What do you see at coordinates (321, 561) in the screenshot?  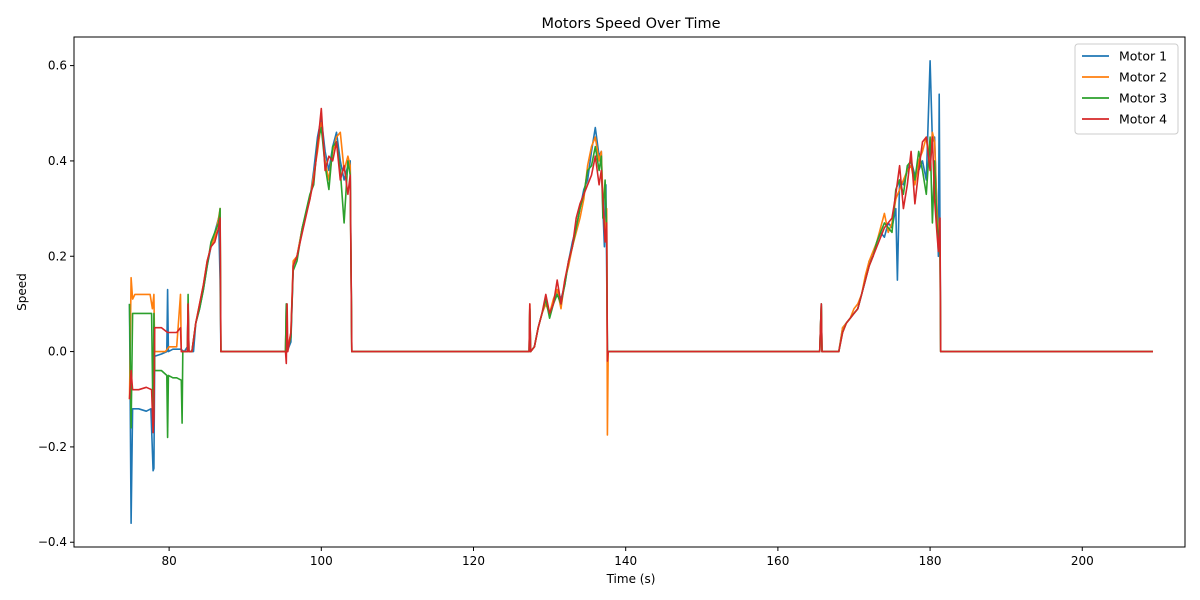 I see `x-tick-label: 100` at bounding box center [321, 561].